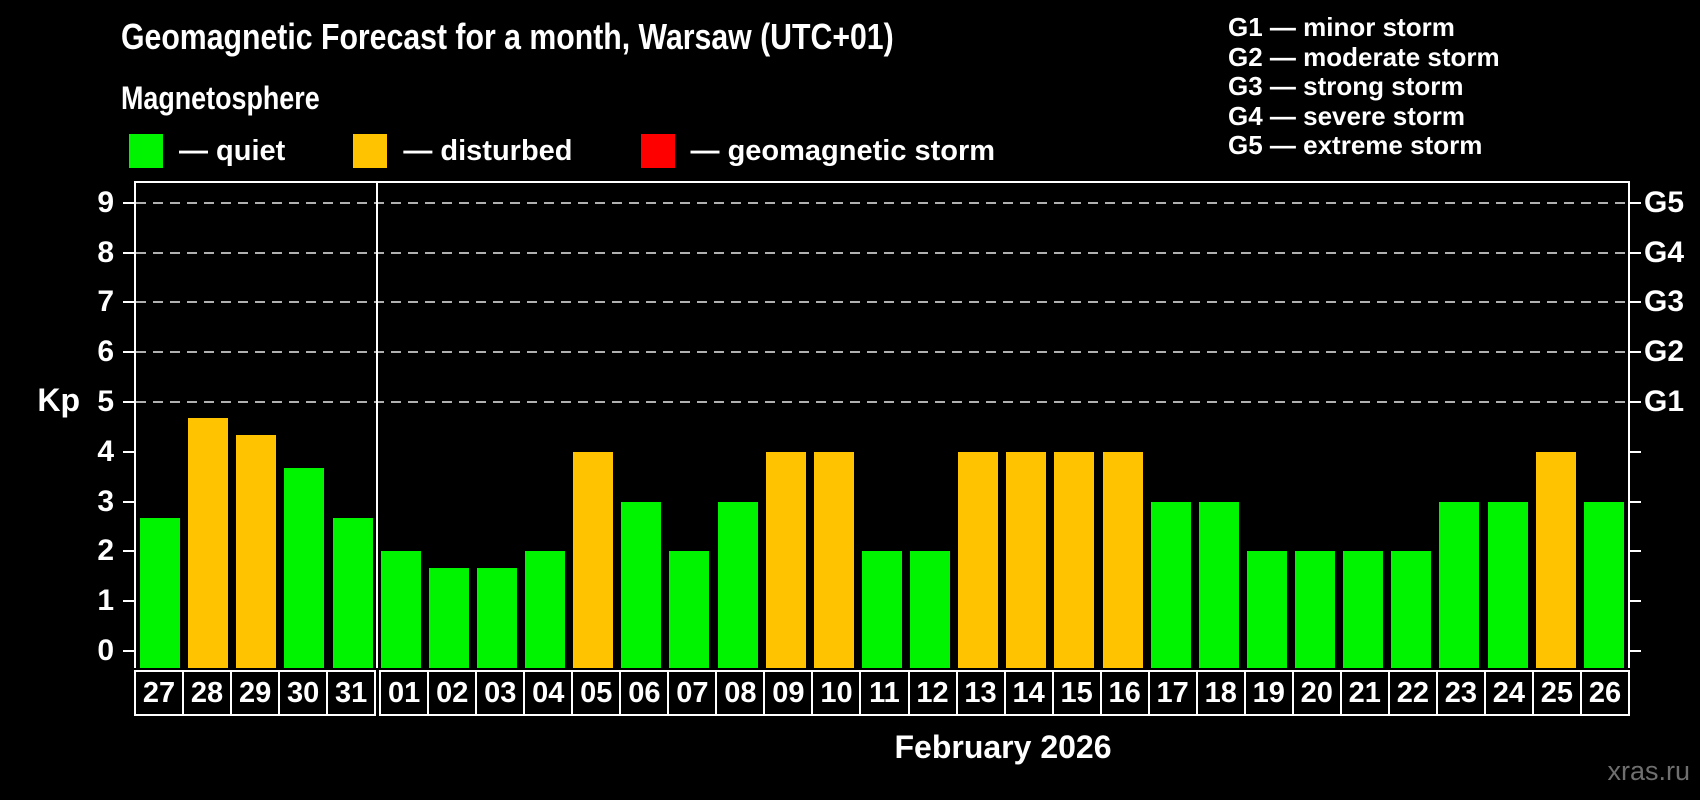 Image resolution: width=1700 pixels, height=800 pixels. Describe the element at coordinates (836, 693) in the screenshot. I see `day-label-10: 10` at that location.